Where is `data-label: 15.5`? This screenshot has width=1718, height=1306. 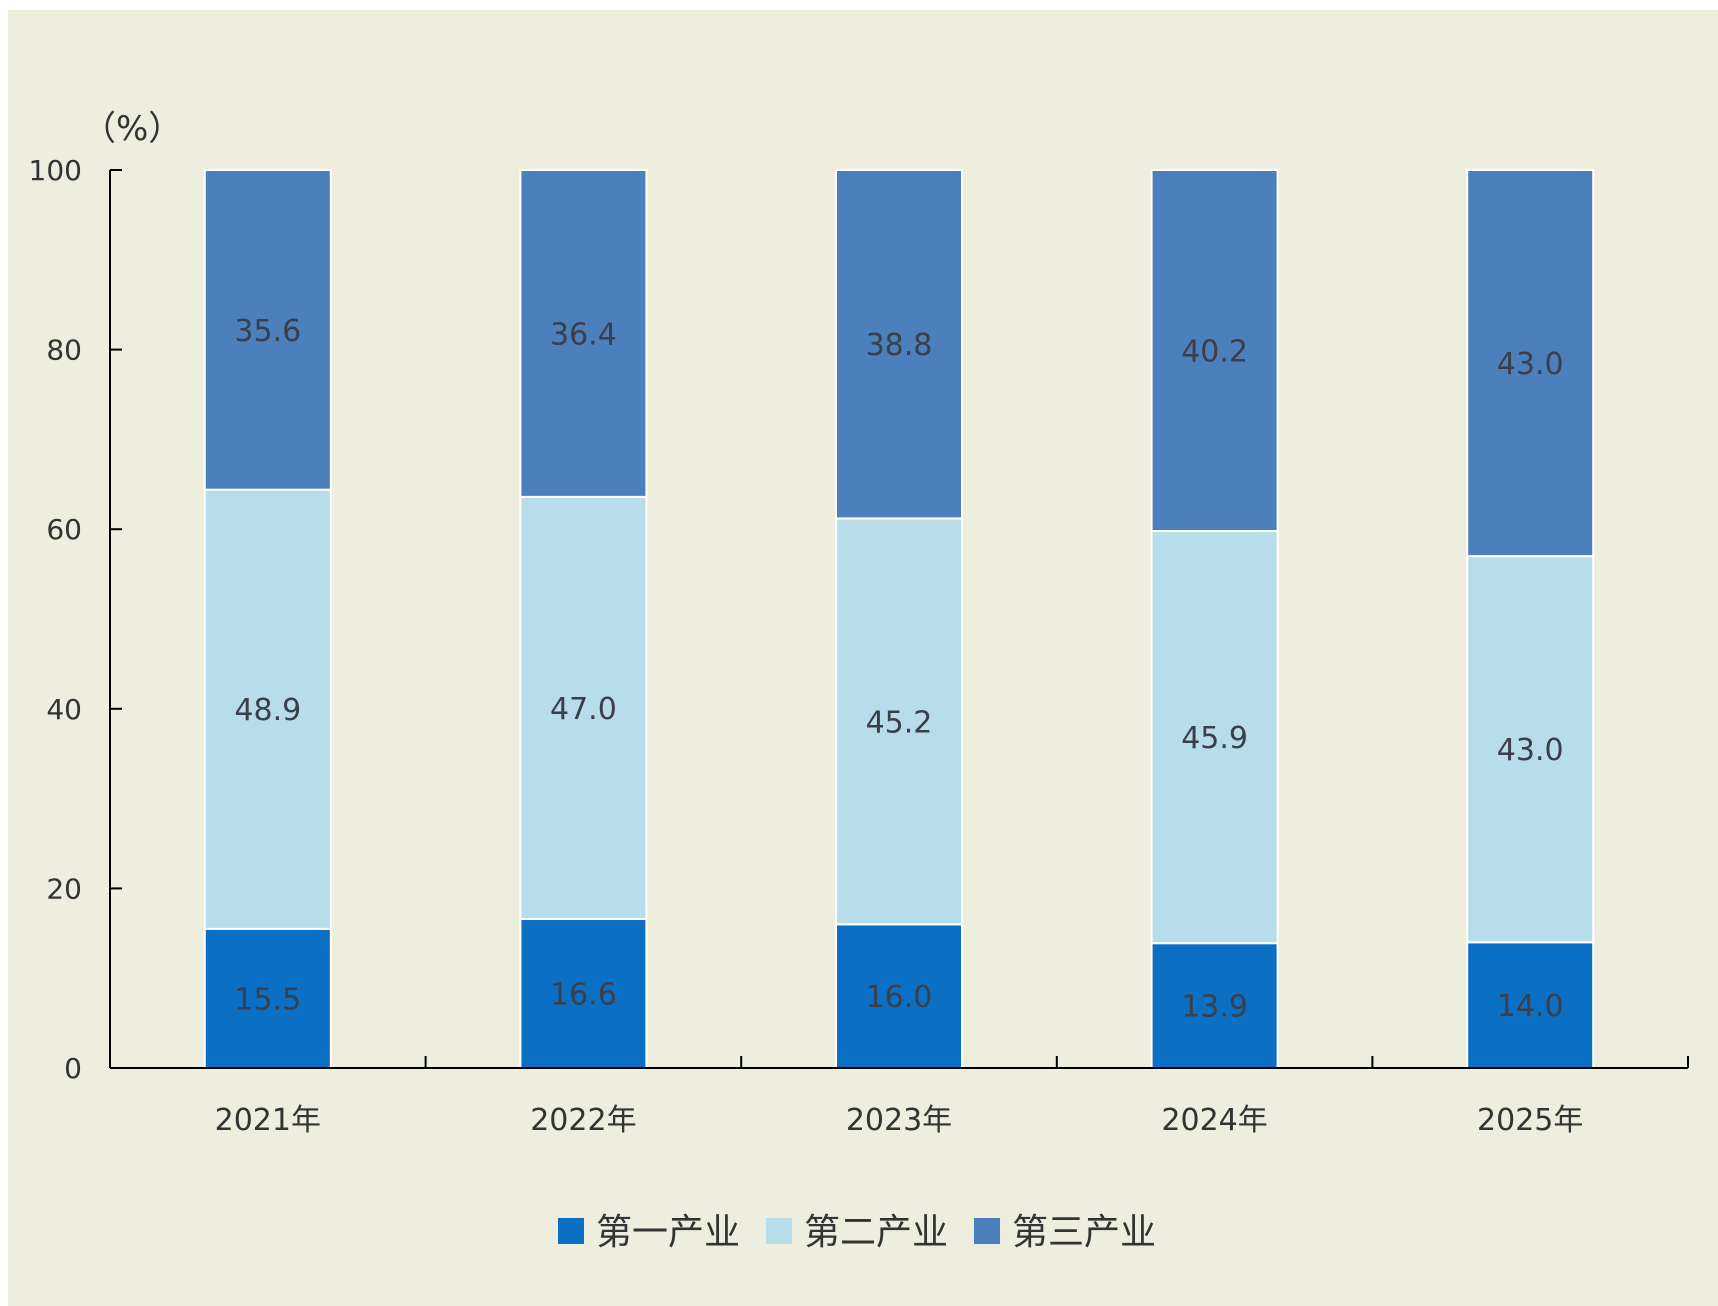
data-label: 15.5 is located at coordinates (267, 999).